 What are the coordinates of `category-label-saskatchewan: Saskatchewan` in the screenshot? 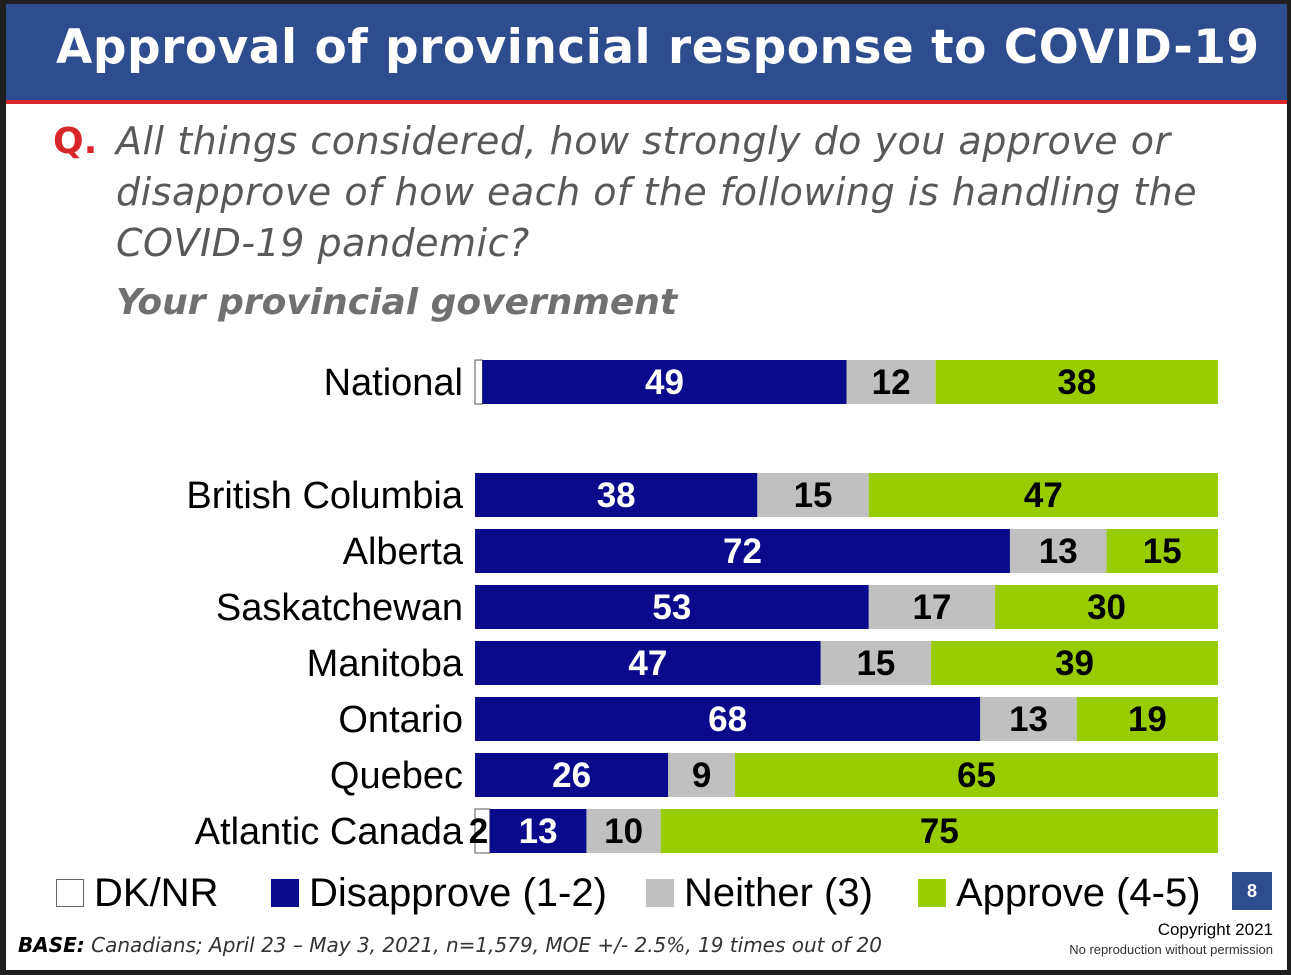 It's located at (339, 608).